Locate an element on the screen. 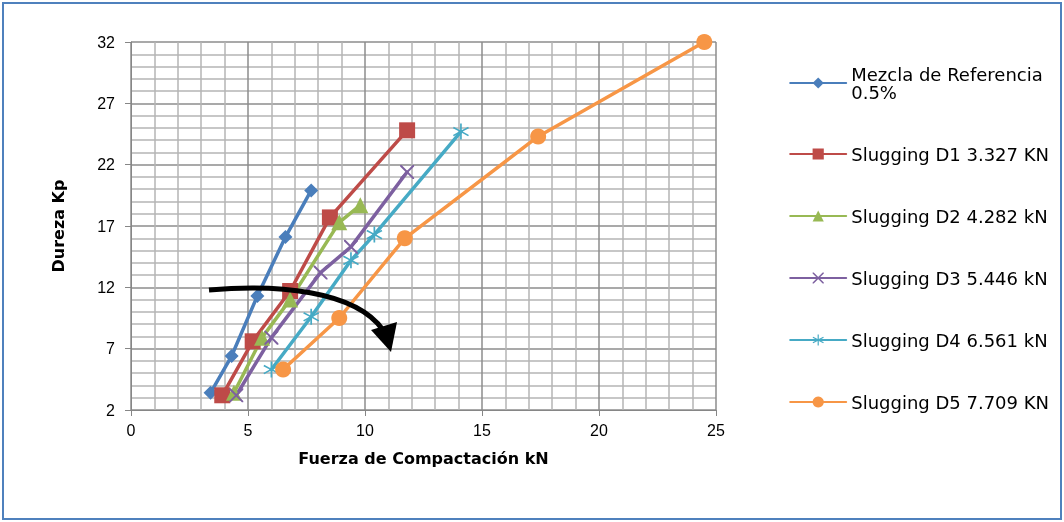 The width and height of the screenshot is (1064, 522). legend-label: Slugging D4 6.561 kN is located at coordinates (949, 340).